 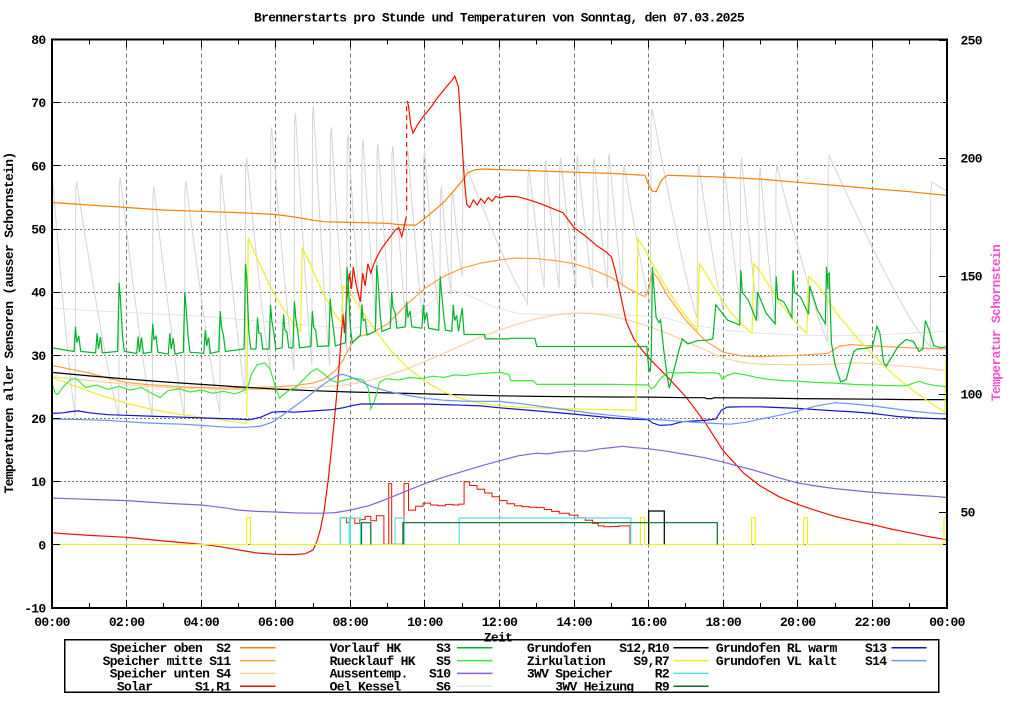 I want to click on svg-text: 3WV Heizung R9, so click(x=598, y=686).